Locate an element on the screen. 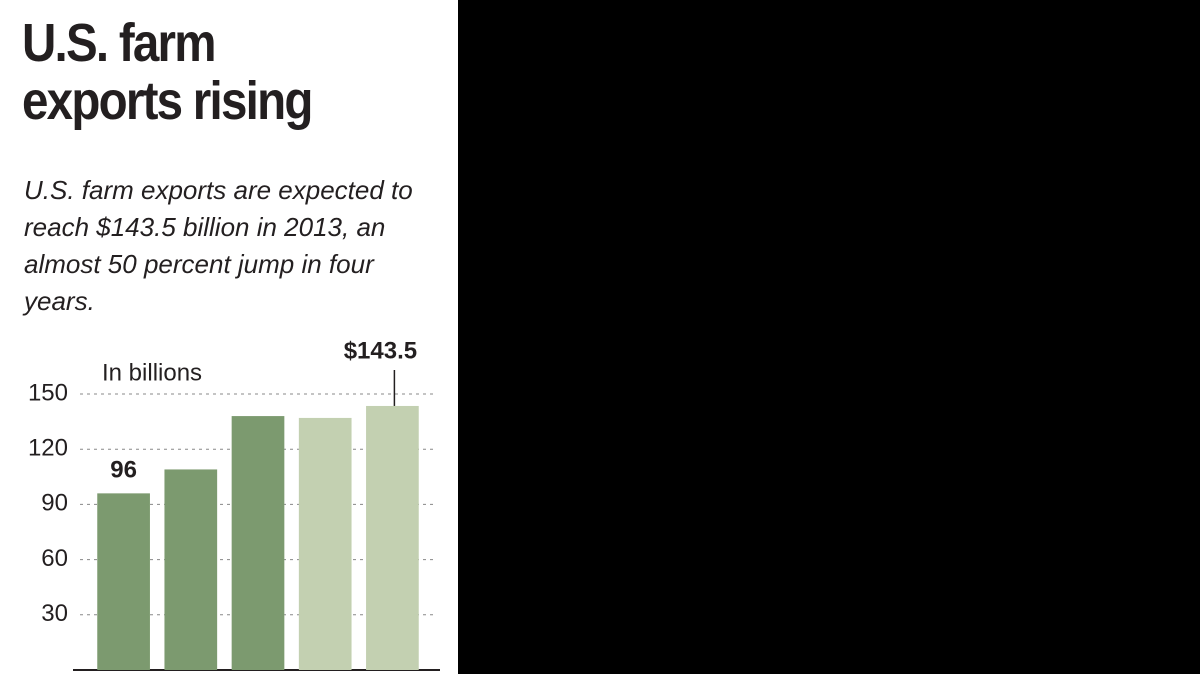  value-label: 96 is located at coordinates (123, 470).